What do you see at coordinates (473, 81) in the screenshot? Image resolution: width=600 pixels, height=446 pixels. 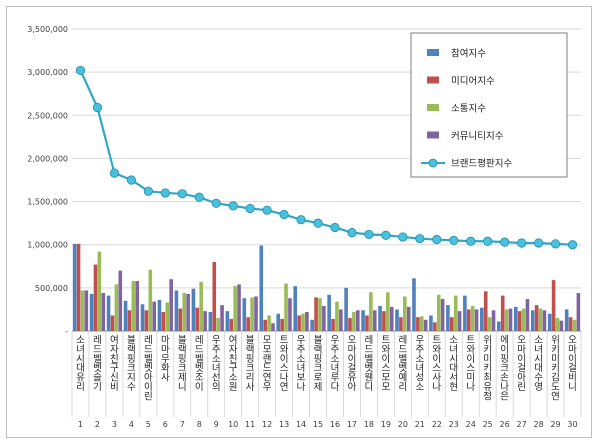 I see `legend-label: 미디어지수` at bounding box center [473, 81].